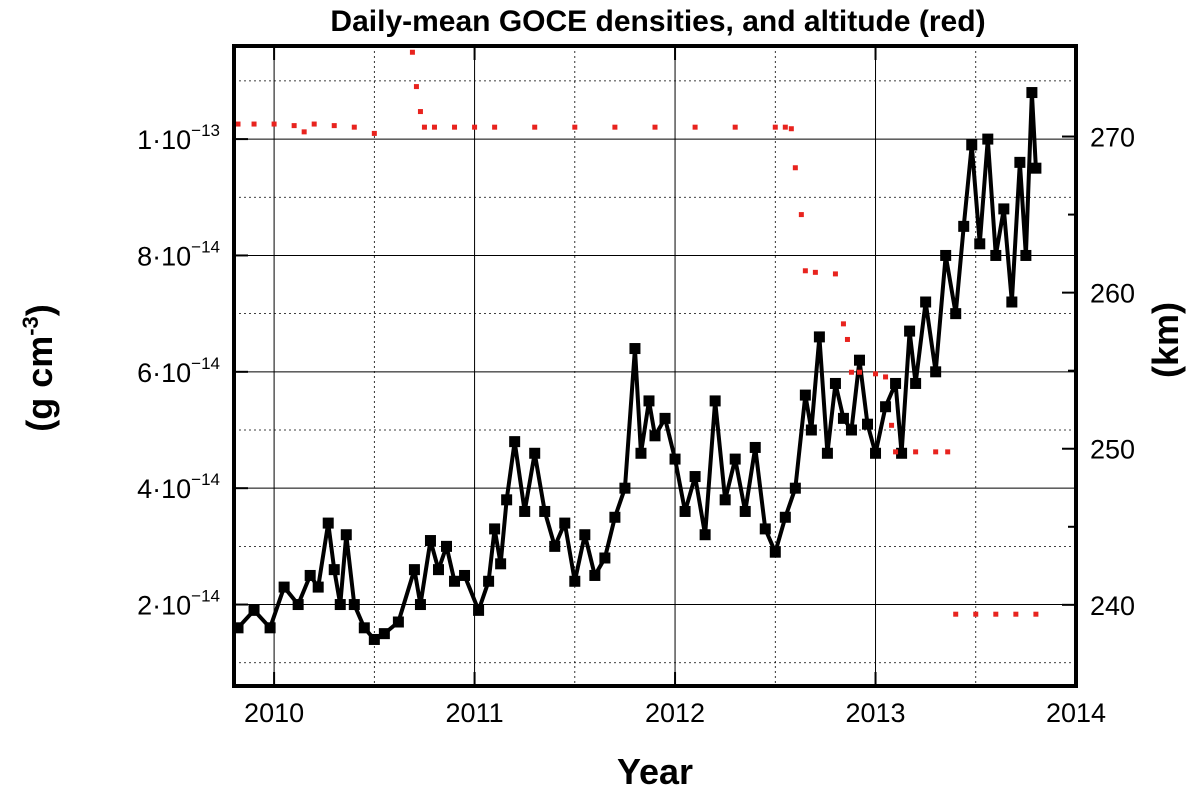 This screenshot has width=1200, height=799. Describe the element at coordinates (164, 373) in the screenshot. I see `y-tick-mantissa: 6·10` at that location.